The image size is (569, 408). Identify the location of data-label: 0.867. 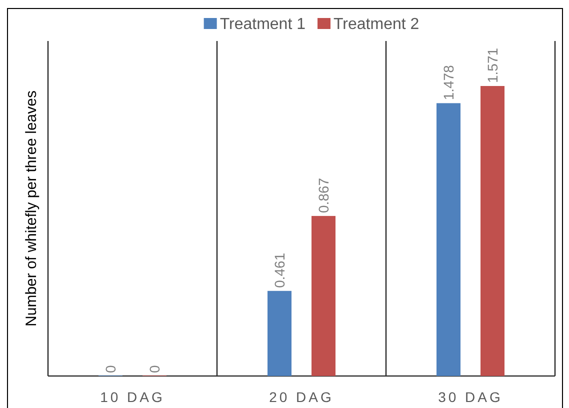
(324, 195).